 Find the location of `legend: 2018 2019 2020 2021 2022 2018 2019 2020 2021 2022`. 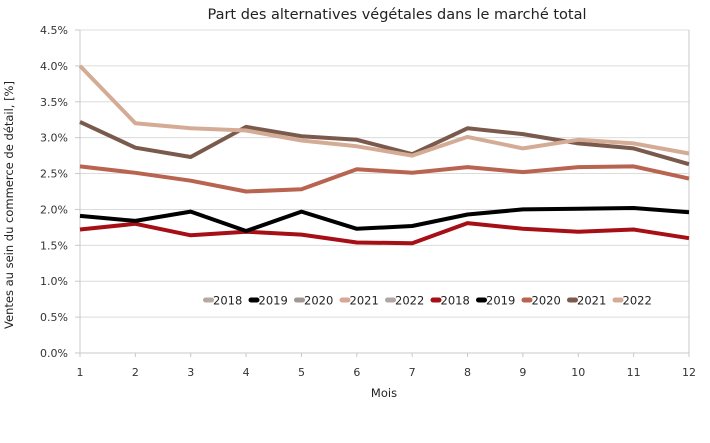

legend: 2018 2019 2020 2021 2022 2018 2019 2020 2021 2022 is located at coordinates (427, 301).